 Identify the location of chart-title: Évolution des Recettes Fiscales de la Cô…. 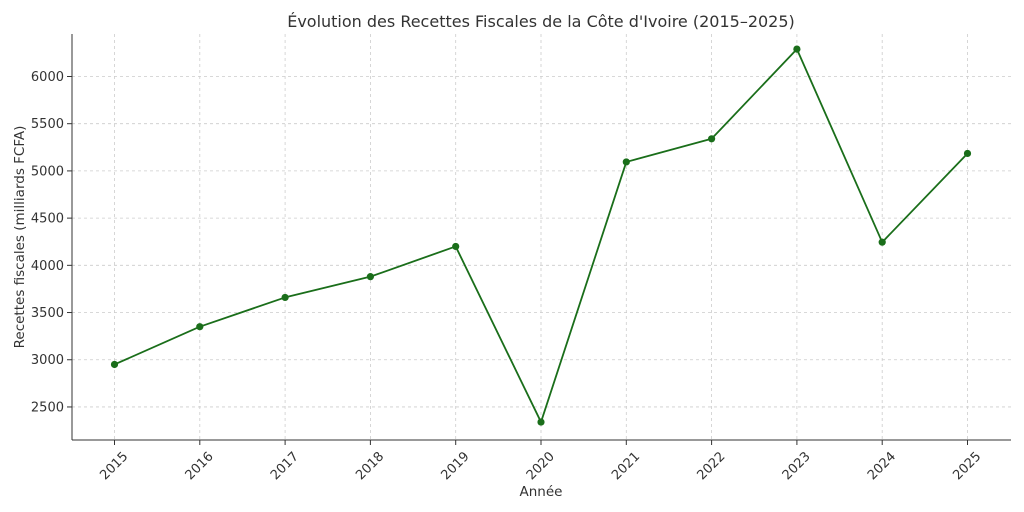
(541, 21).